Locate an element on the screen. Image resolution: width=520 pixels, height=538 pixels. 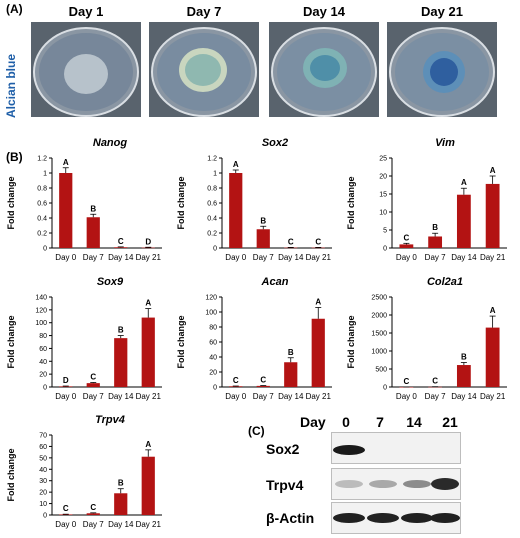
panel-c-letter: (C) is located at coordinates (256, 431).